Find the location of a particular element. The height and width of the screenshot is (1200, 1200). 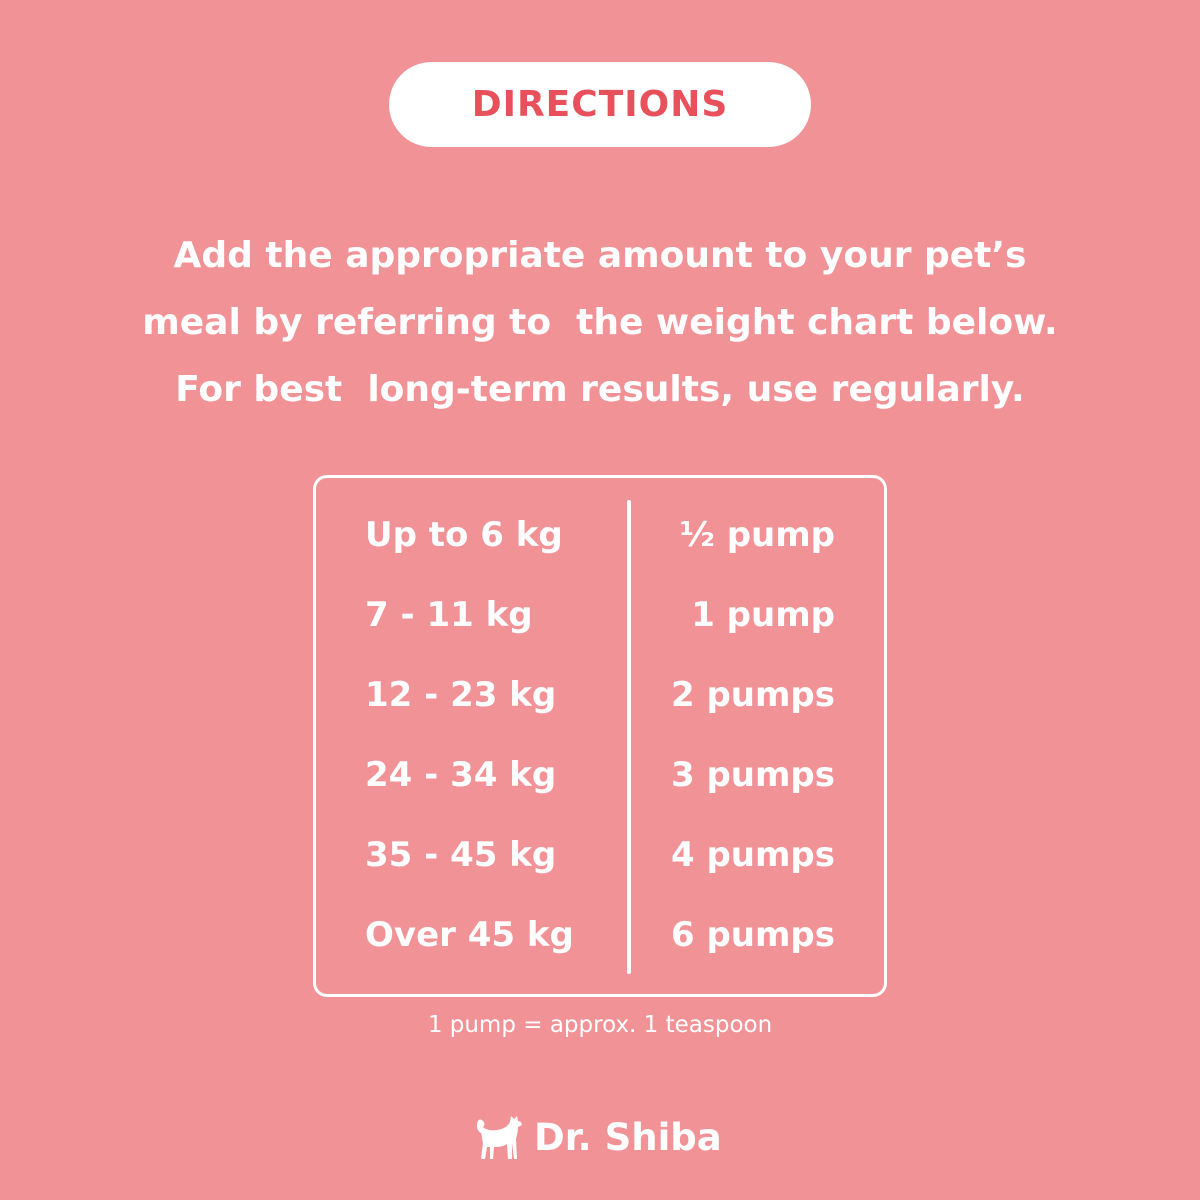

shiba-dog-icon is located at coordinates (499, 1137).